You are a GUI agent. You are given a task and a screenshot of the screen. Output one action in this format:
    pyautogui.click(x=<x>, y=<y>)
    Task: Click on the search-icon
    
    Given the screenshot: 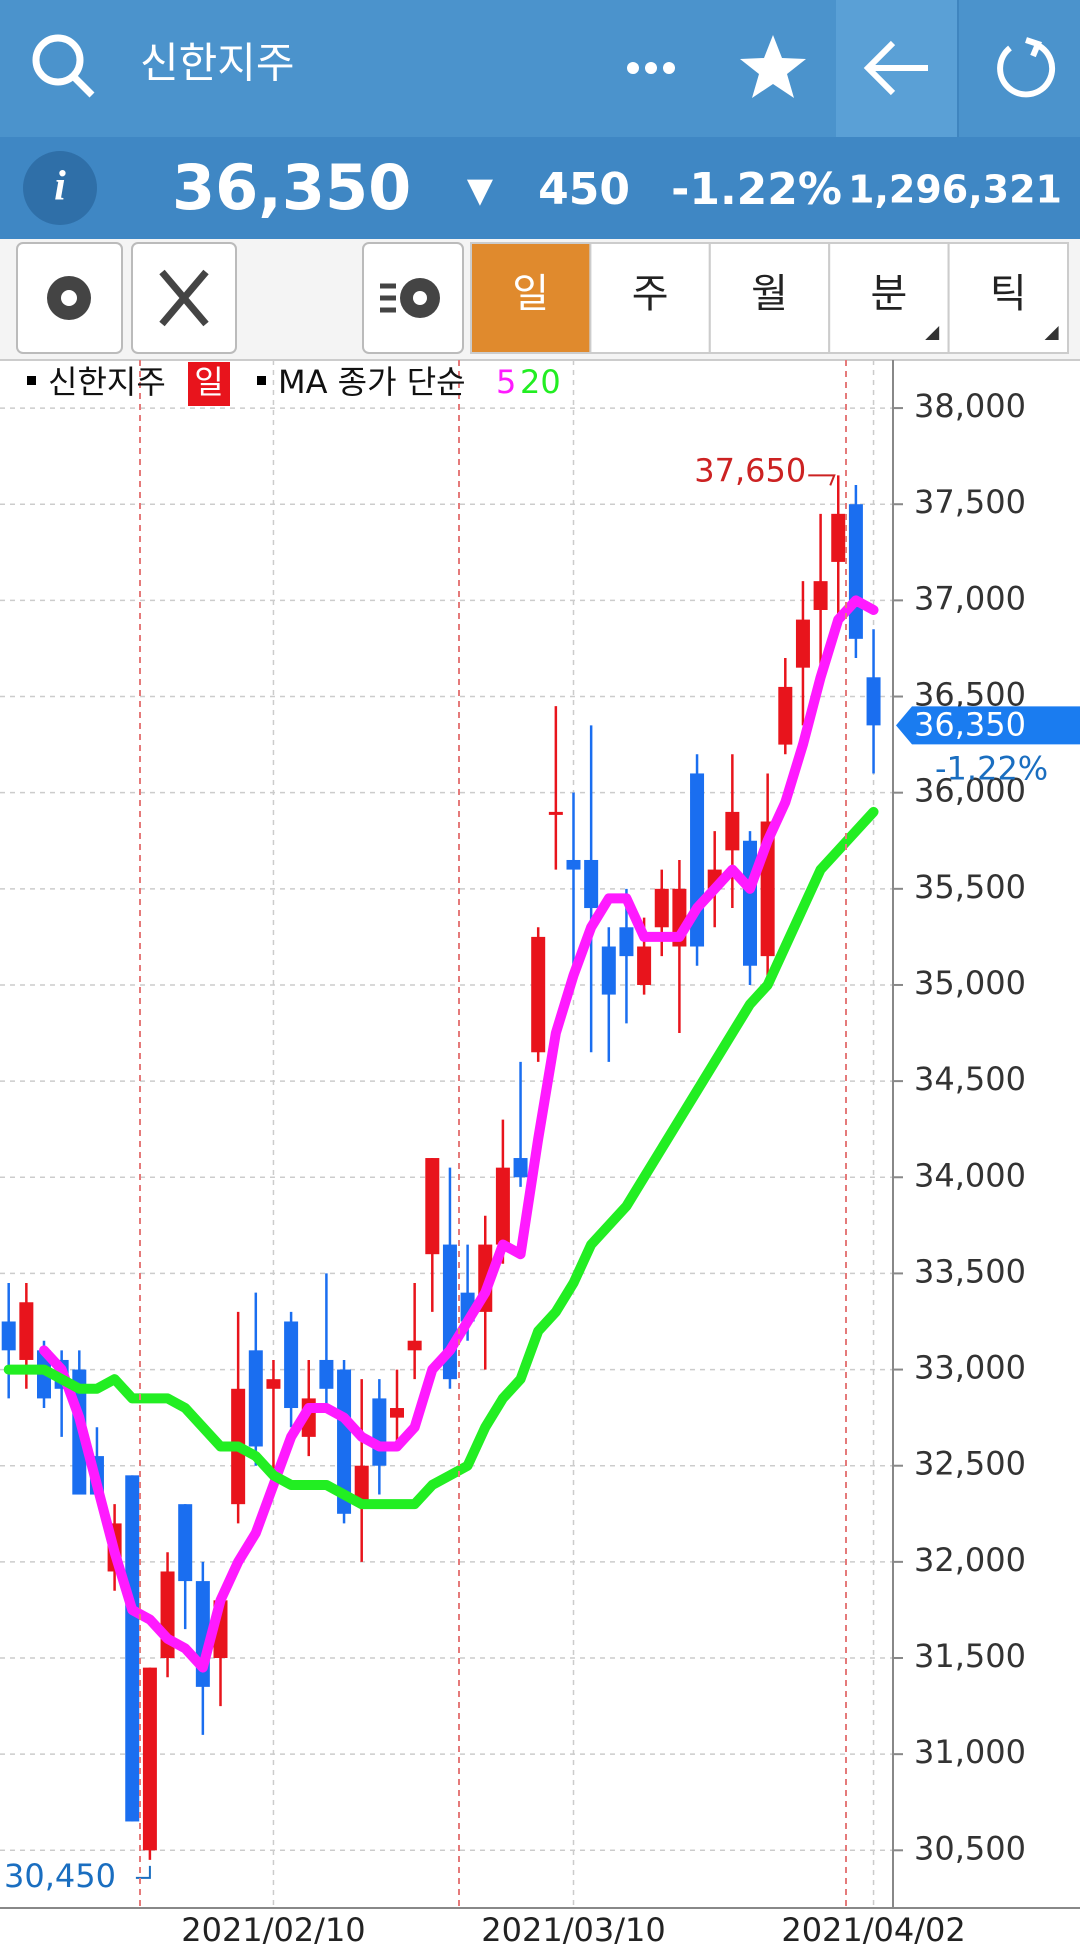 What is the action you would take?
    pyautogui.click(x=63, y=66)
    